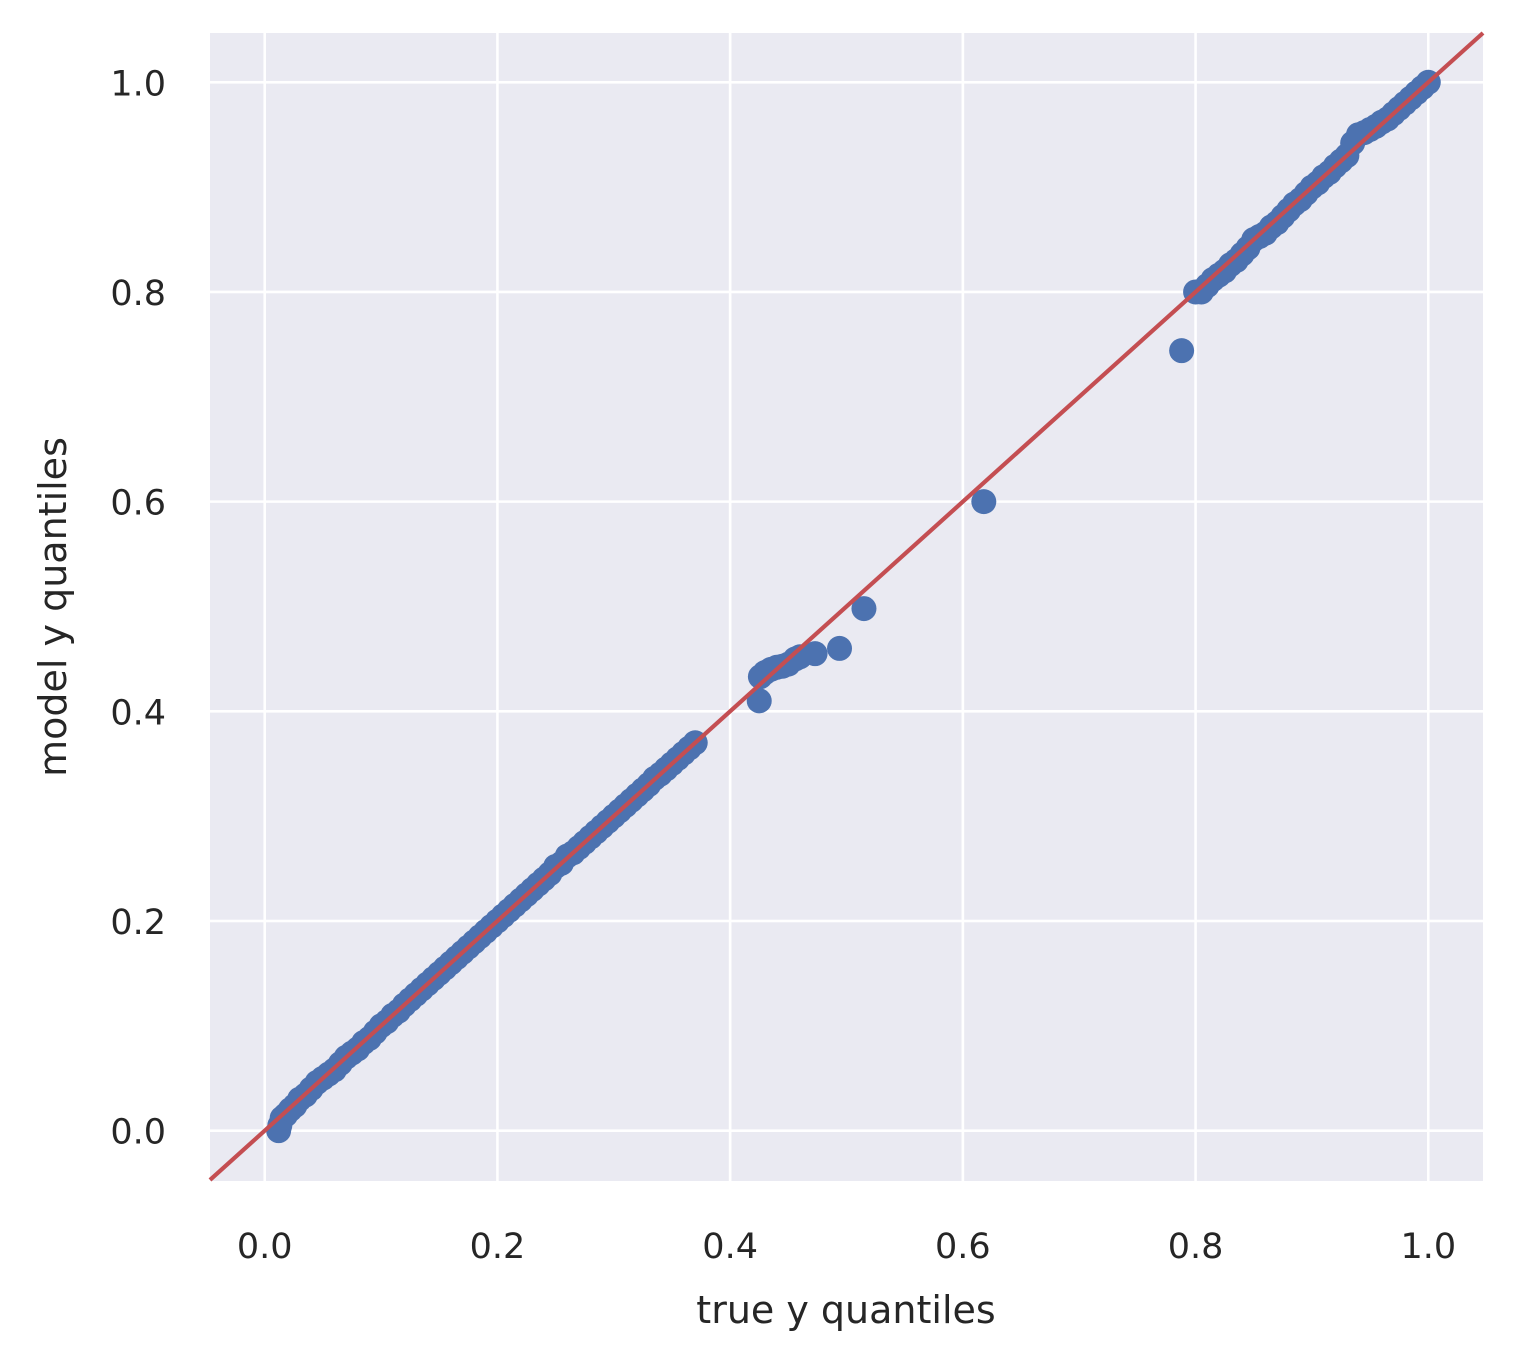 Image resolution: width=1516 pixels, height=1364 pixels. I want to click on y-tick-label: 0.4, so click(138, 713).